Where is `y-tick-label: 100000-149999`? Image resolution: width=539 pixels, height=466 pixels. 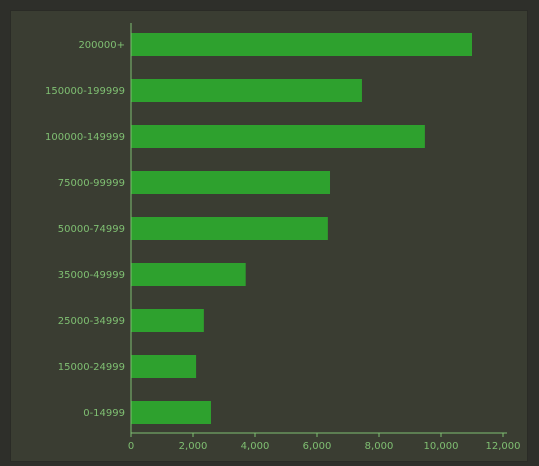
y-tick-label: 100000-149999 is located at coordinates (85, 137).